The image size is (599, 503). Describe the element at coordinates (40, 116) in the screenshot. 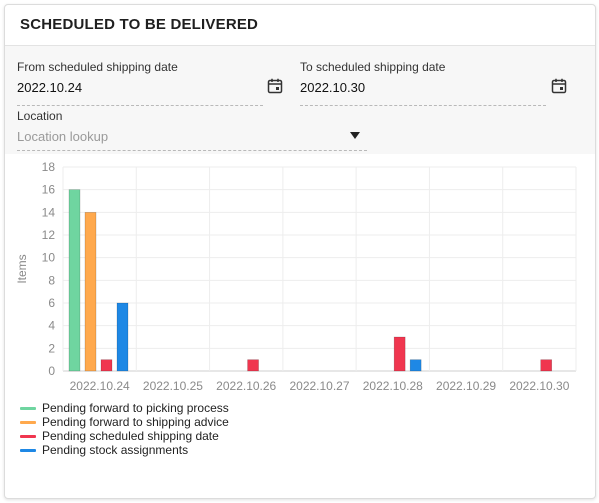

I see `location-label: Location` at that location.